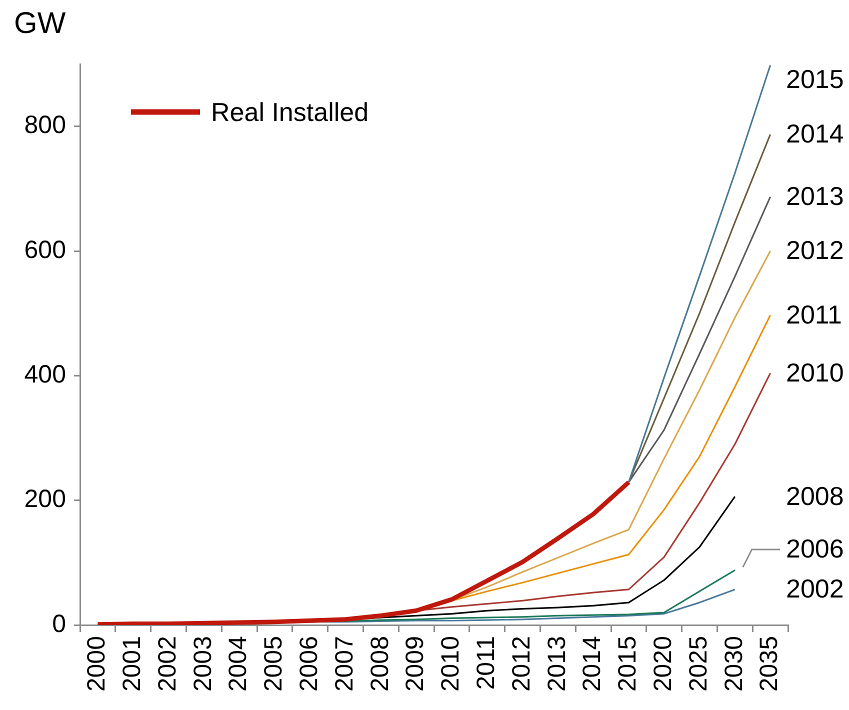  What do you see at coordinates (815, 549) in the screenshot?
I see `series-label: 2006` at bounding box center [815, 549].